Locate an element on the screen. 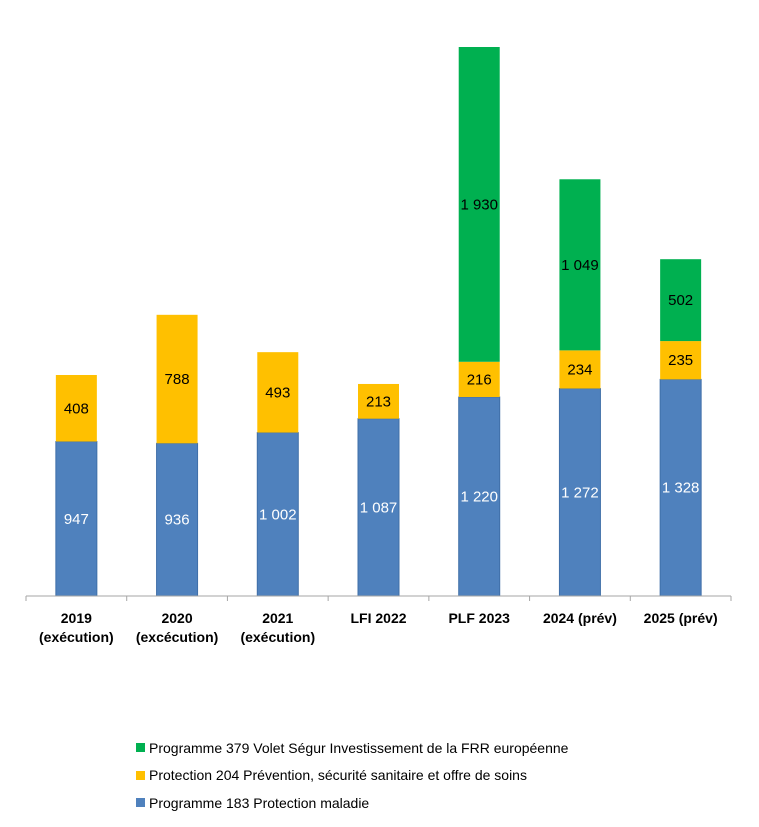 This screenshot has width=759, height=827. x-tick-label-3: LFI 2022 is located at coordinates (378, 618).